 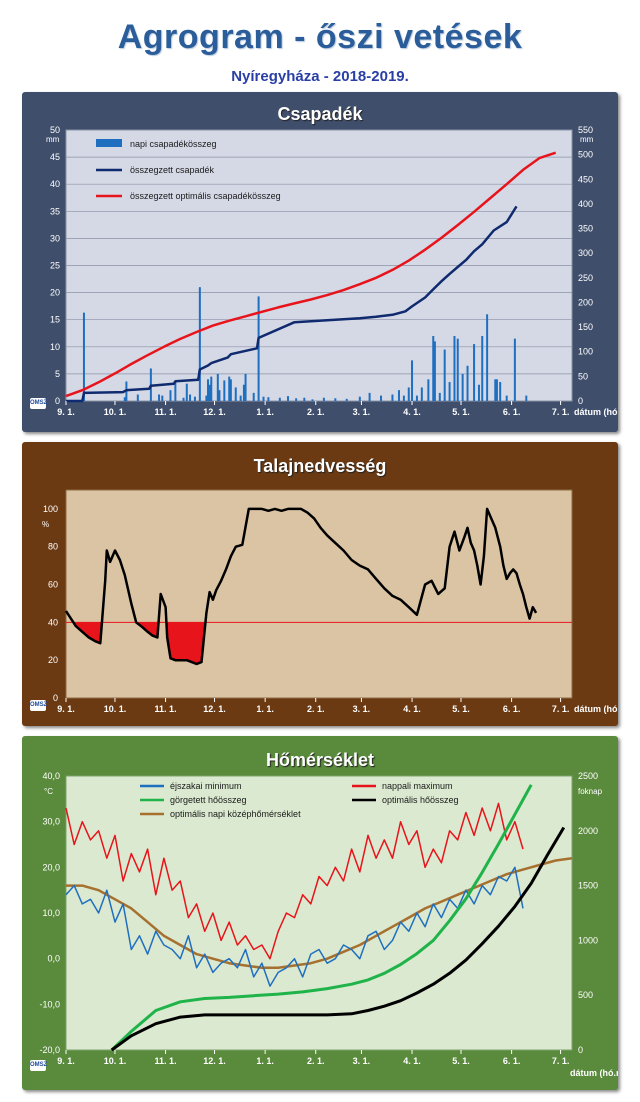 What do you see at coordinates (55, 211) in the screenshot?
I see `y-tick-label-left: 35` at bounding box center [55, 211].